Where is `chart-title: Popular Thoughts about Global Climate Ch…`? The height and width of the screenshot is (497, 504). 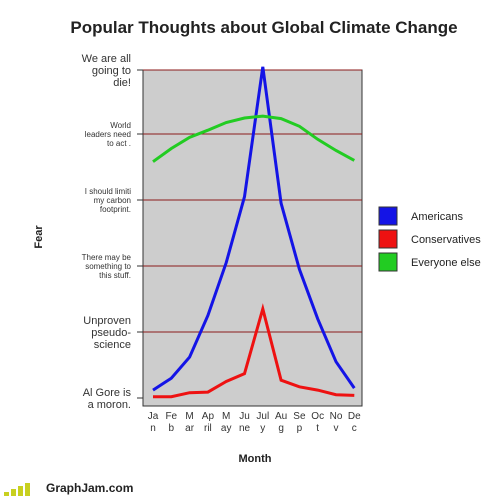
chart-title: Popular Thoughts about Global Climate Ch… is located at coordinates (263, 27).